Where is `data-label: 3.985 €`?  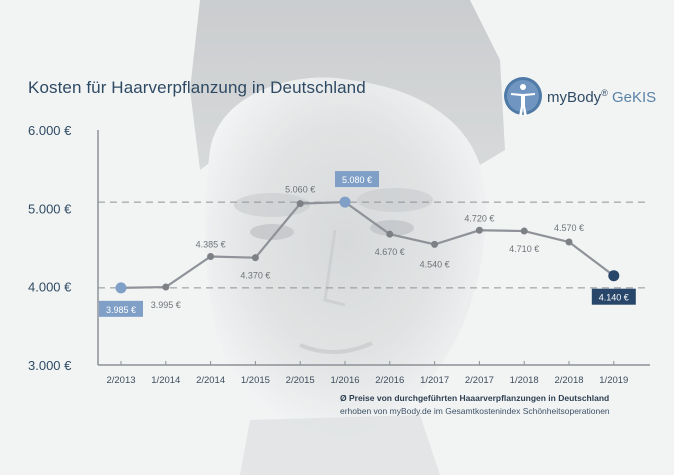
data-label: 3.985 € is located at coordinates (121, 310).